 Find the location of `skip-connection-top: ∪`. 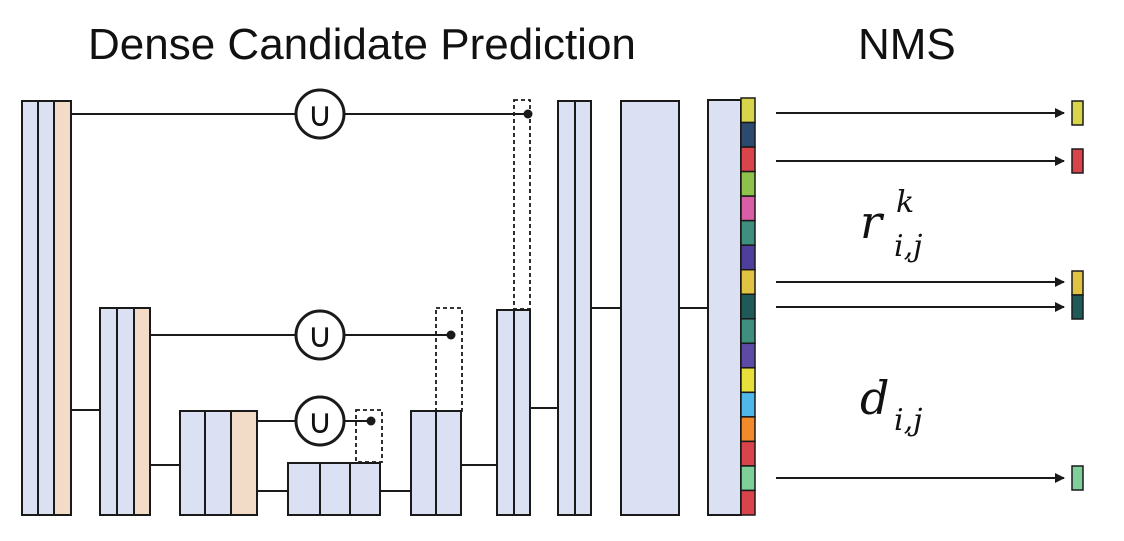

skip-connection-top: ∪ is located at coordinates (296, 114).